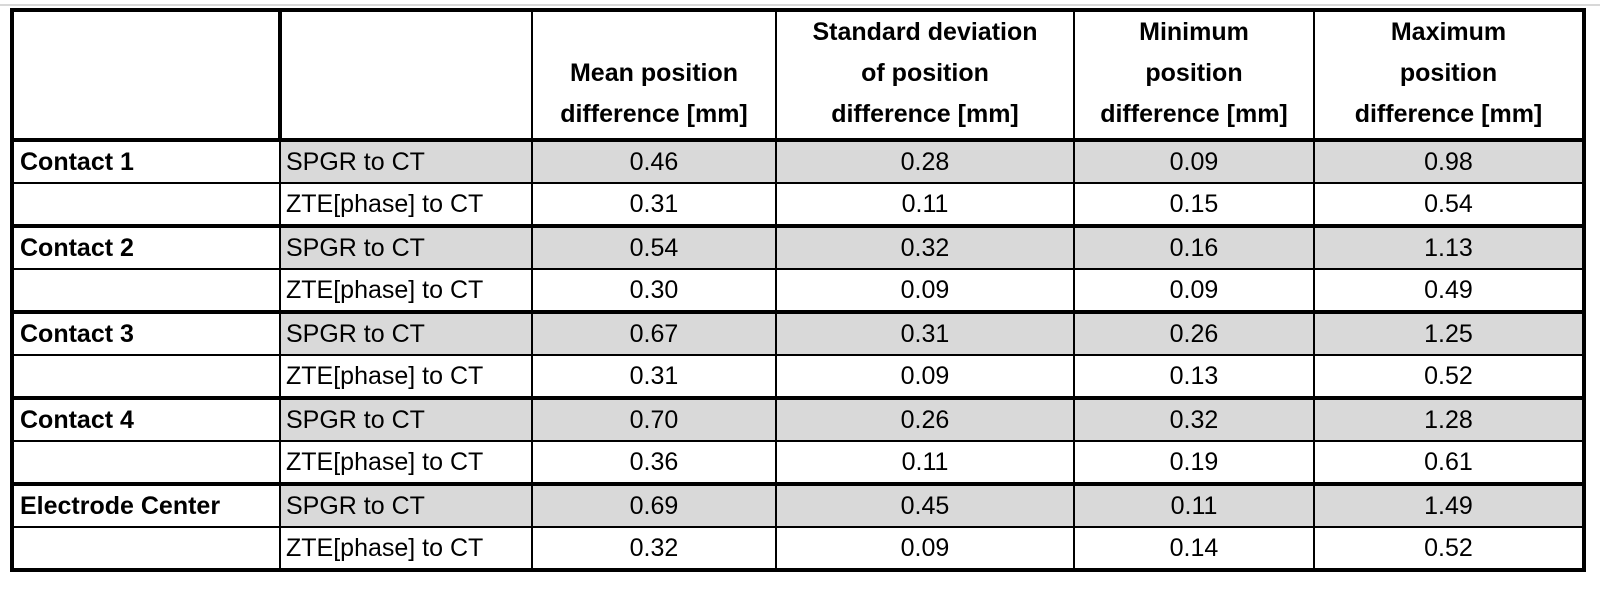  I want to click on row-label-contact-2: Contact 2, so click(146, 247).